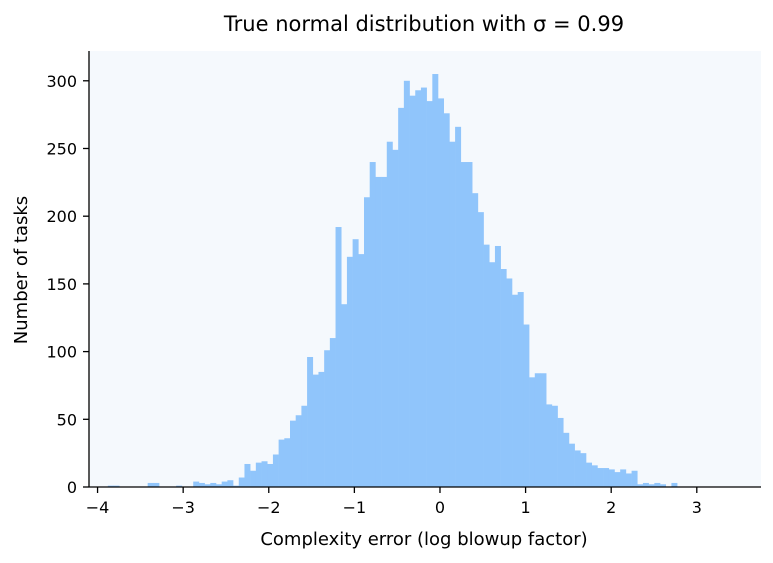 The image size is (773, 563). Describe the element at coordinates (21, 270) in the screenshot. I see `y-axis-label: Number of tasks` at that location.